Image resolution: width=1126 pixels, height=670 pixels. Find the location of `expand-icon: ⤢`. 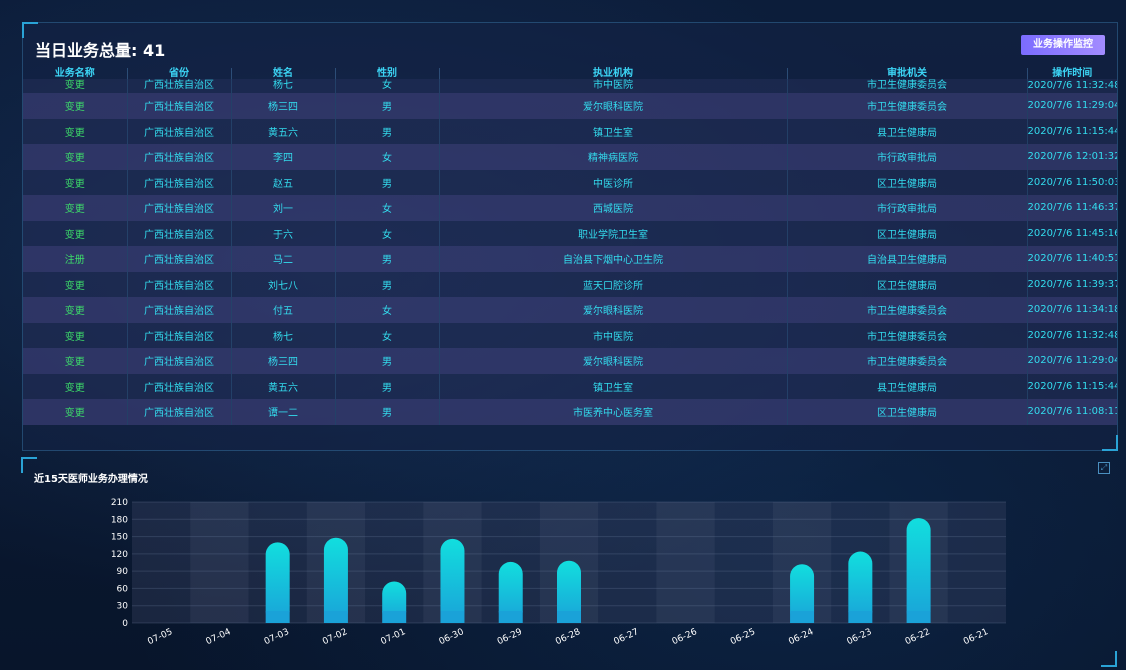

expand-icon: ⤢ is located at coordinates (1104, 468).